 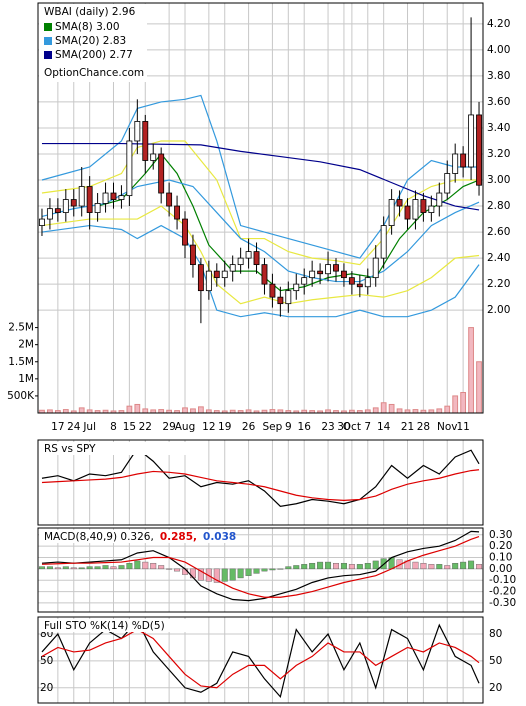 I want to click on volume-tick-label: 2M, so click(x=26, y=345).